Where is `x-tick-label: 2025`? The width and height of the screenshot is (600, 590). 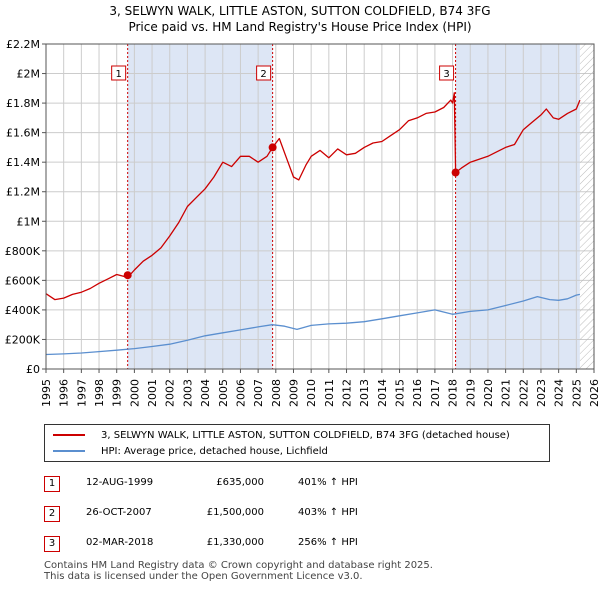
x-tick-label: 2025 is located at coordinates (576, 393).